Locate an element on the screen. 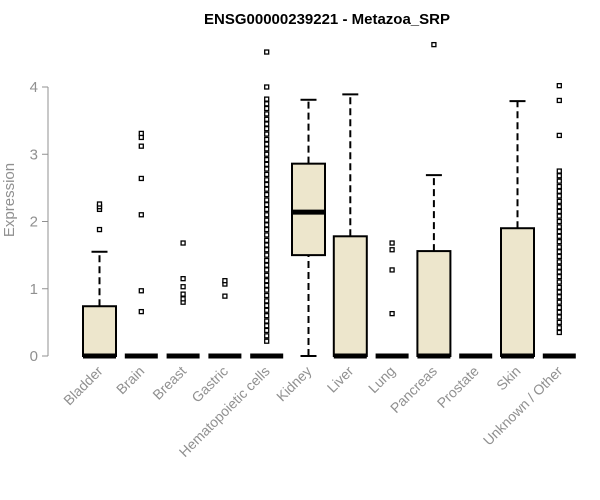 Image resolution: width=600 pixels, height=500 pixels. chart-title: ENSG00000239221 - Metazoa_SRP is located at coordinates (327, 19).